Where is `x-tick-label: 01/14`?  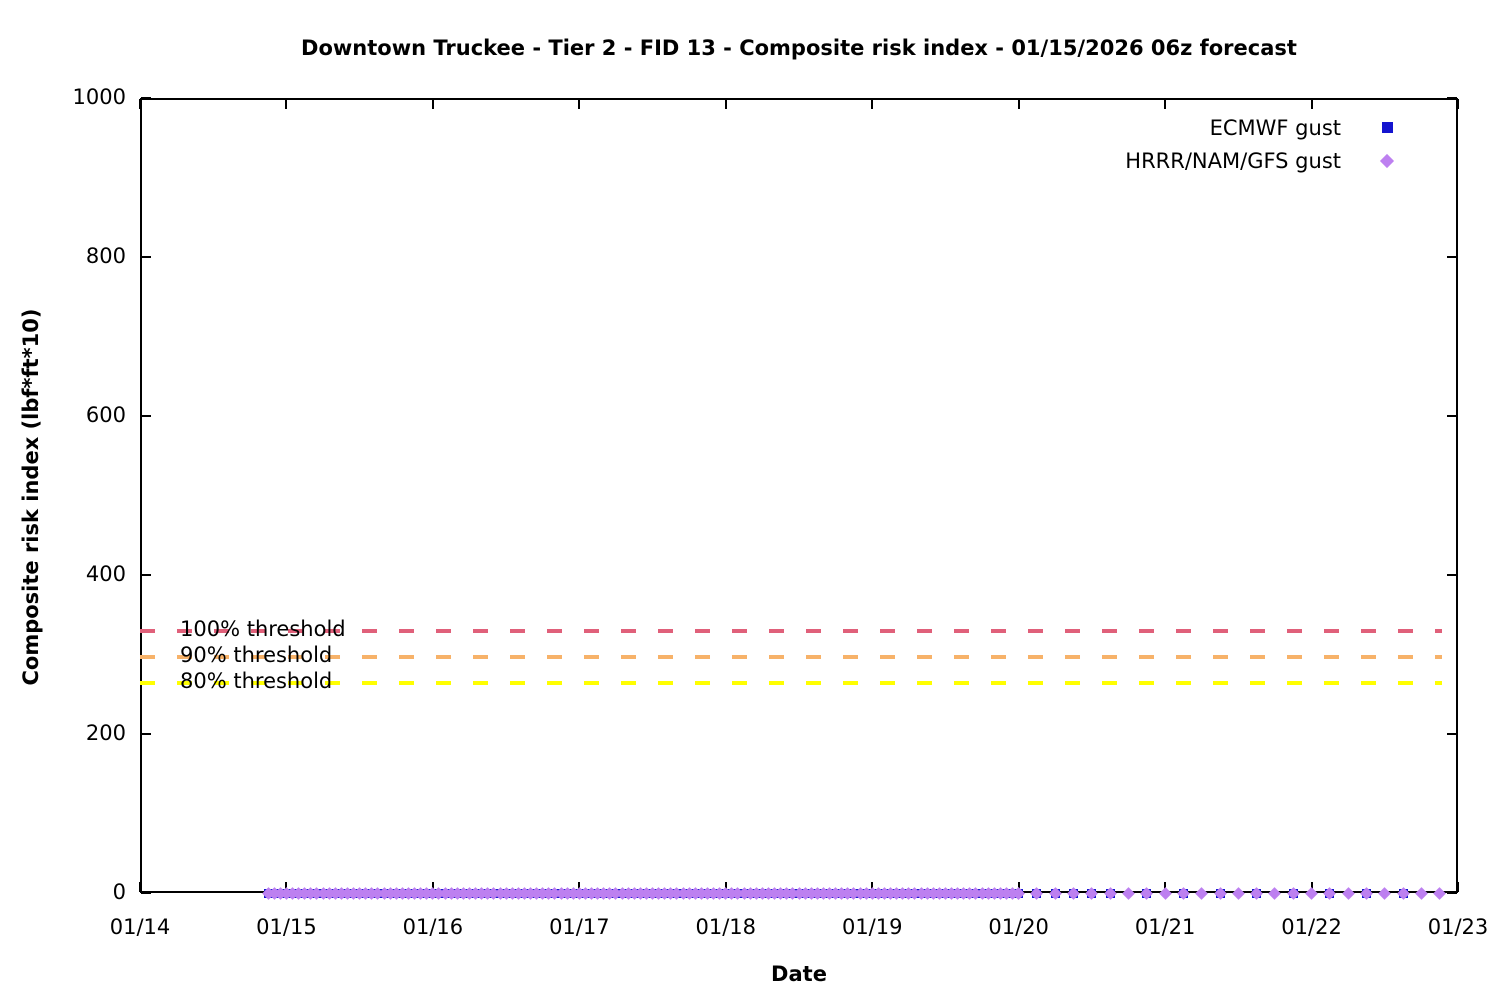 x-tick-label: 01/14 is located at coordinates (140, 927).